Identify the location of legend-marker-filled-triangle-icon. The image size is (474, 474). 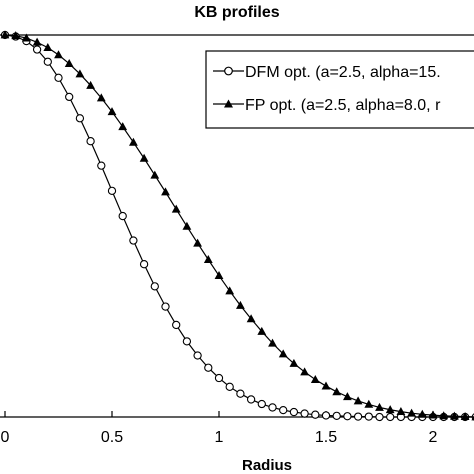
(228, 103).